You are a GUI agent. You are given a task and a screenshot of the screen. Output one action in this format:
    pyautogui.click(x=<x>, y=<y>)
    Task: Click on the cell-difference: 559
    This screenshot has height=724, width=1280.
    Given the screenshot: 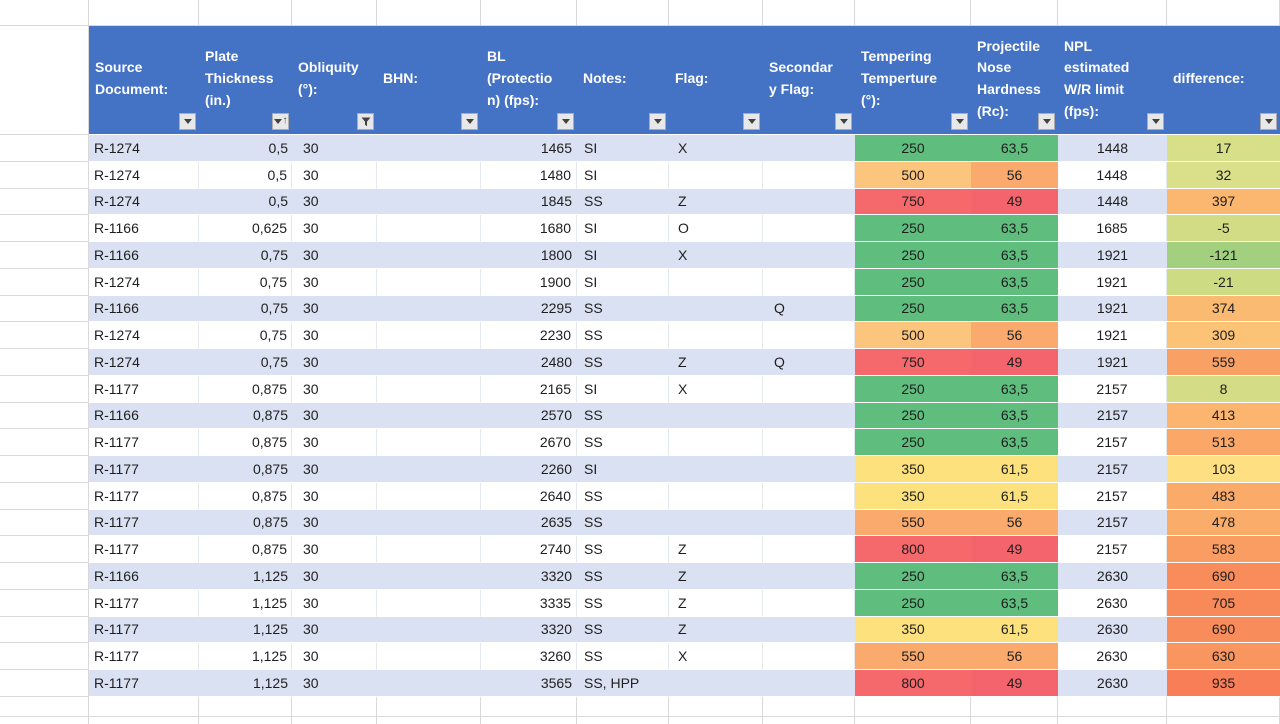 What is the action you would take?
    pyautogui.click(x=1223, y=362)
    